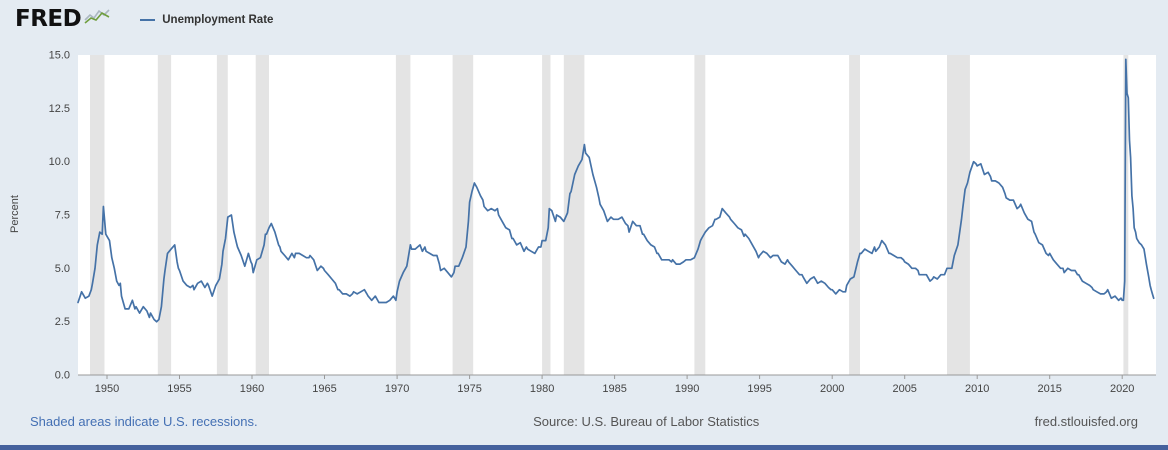 The height and width of the screenshot is (450, 1168). Describe the element at coordinates (1086, 421) in the screenshot. I see `fred-site-link: fred.stlouisfed.org` at that location.